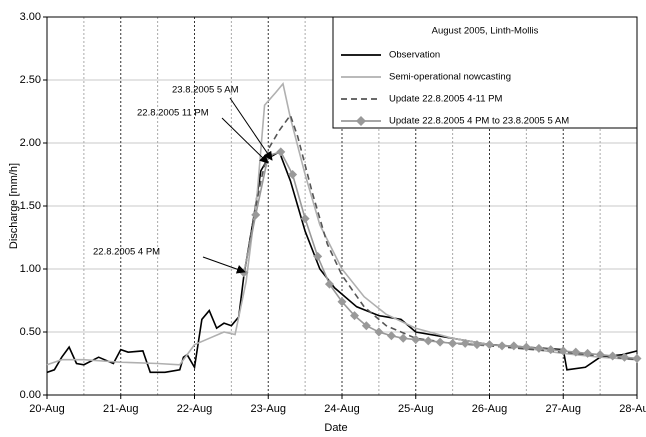 The width and height of the screenshot is (646, 437). Describe the element at coordinates (14, 206) in the screenshot. I see `y-axis-label: Discharge [mm/h]` at that location.